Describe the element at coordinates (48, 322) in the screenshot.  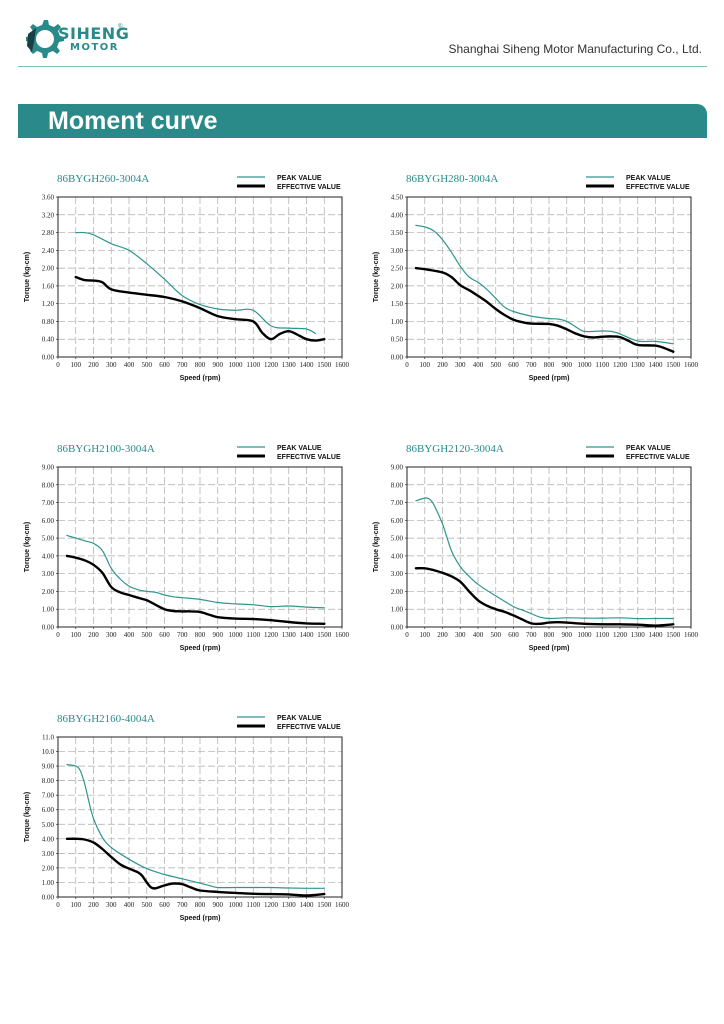
I see `y-tick-label: 0.80` at that location.